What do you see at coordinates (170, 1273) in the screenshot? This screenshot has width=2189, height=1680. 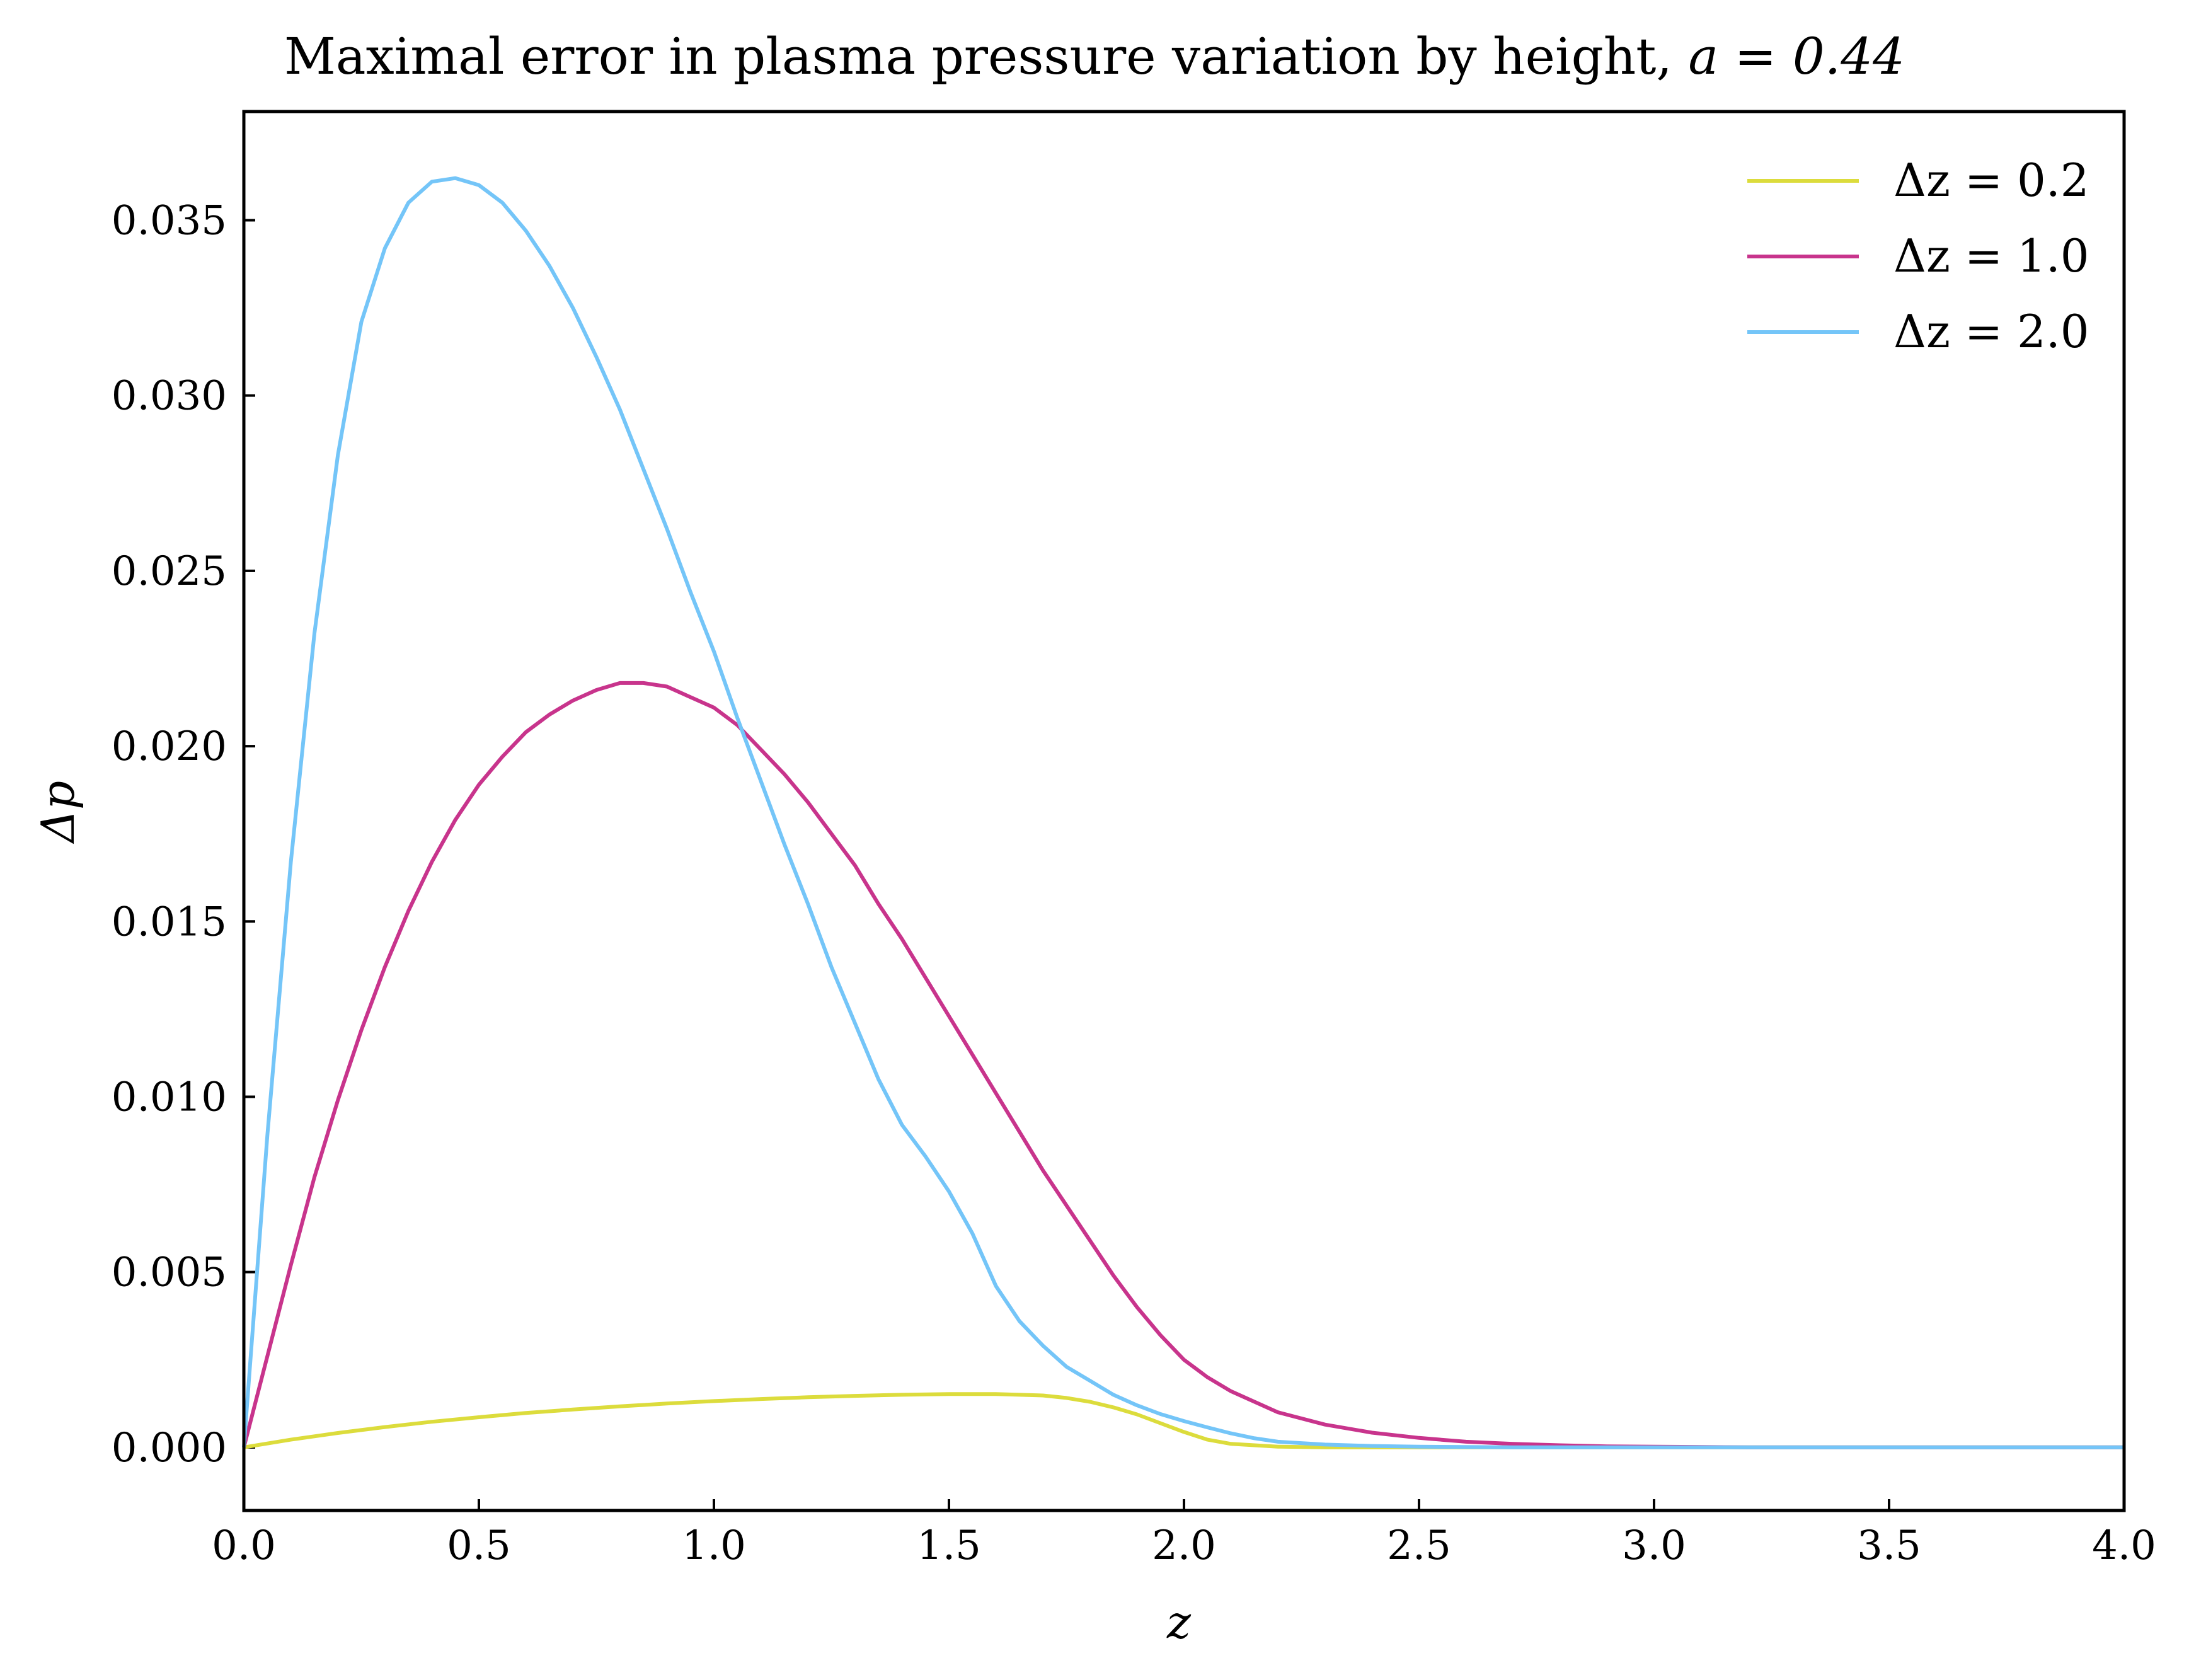 I see `y-tick-label: 0.005` at bounding box center [170, 1273].